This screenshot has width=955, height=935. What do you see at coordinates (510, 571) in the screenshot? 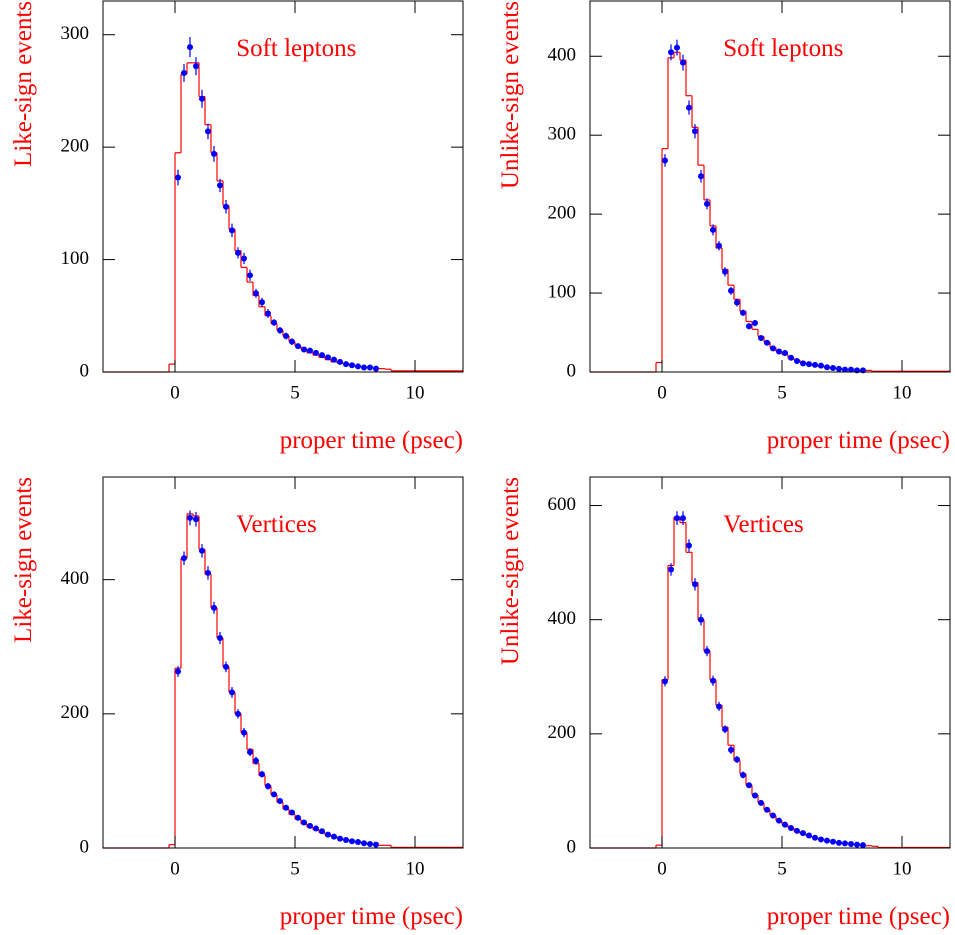
I see `y-axis-label: Unlike-sign events` at bounding box center [510, 571].